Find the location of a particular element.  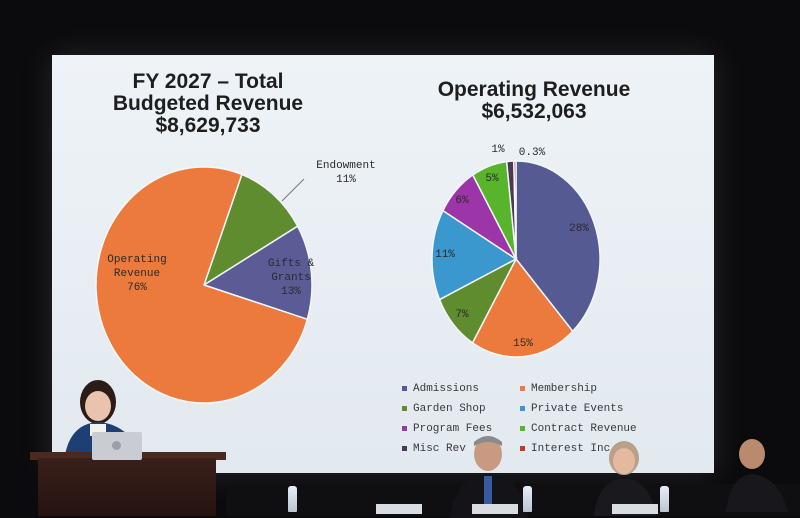

right-title-line-2: $6,532,063 is located at coordinates (534, 111).